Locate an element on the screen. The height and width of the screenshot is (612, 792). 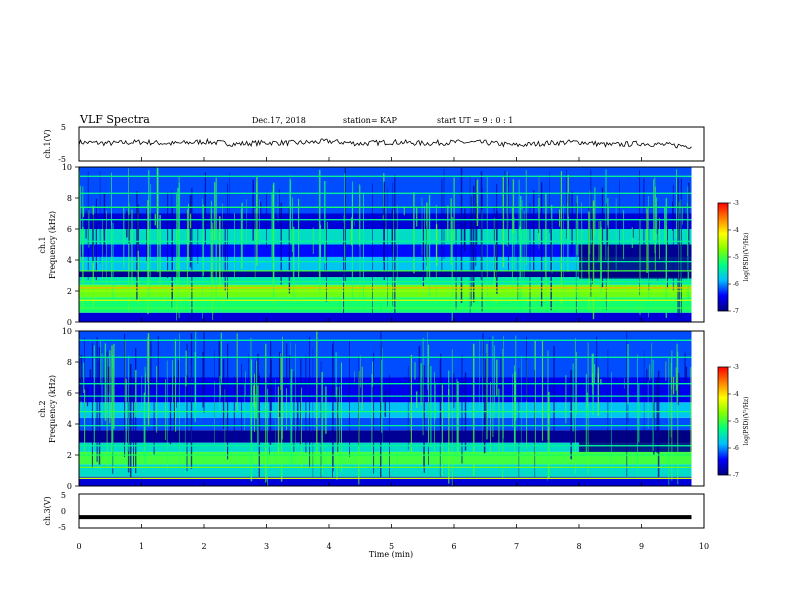
time-tick-label: 8 is located at coordinates (578, 546).